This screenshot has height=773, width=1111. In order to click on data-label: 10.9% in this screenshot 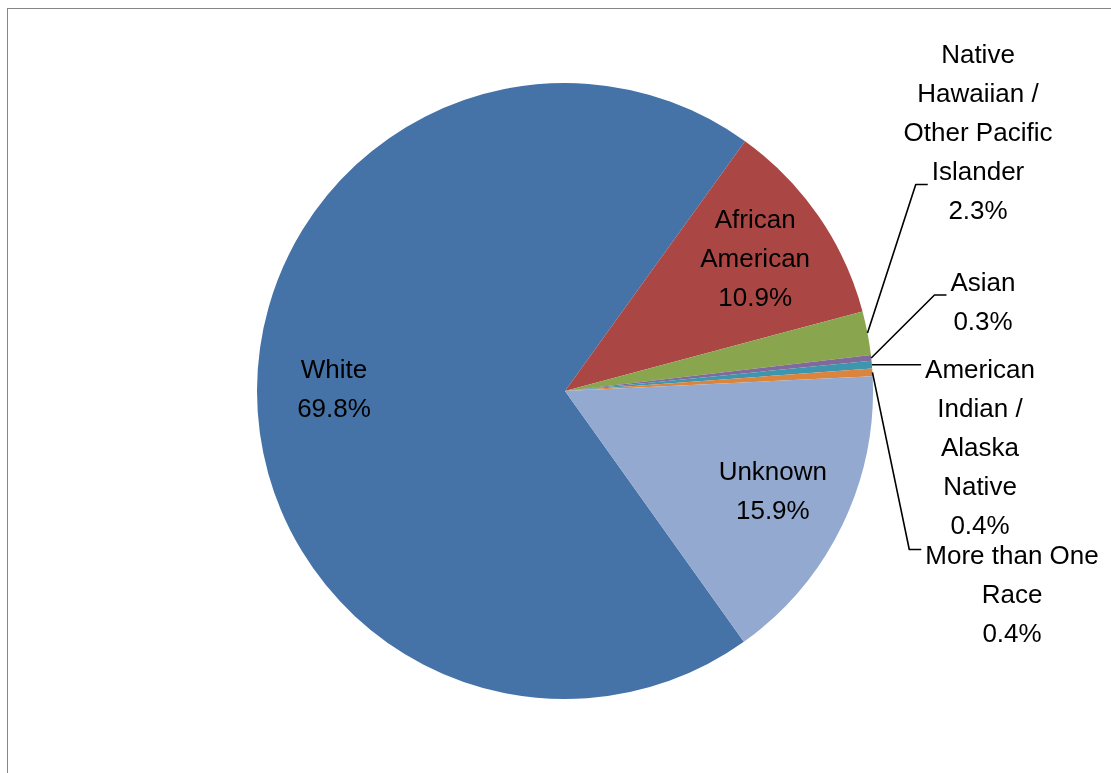, I will do `click(755, 297)`.